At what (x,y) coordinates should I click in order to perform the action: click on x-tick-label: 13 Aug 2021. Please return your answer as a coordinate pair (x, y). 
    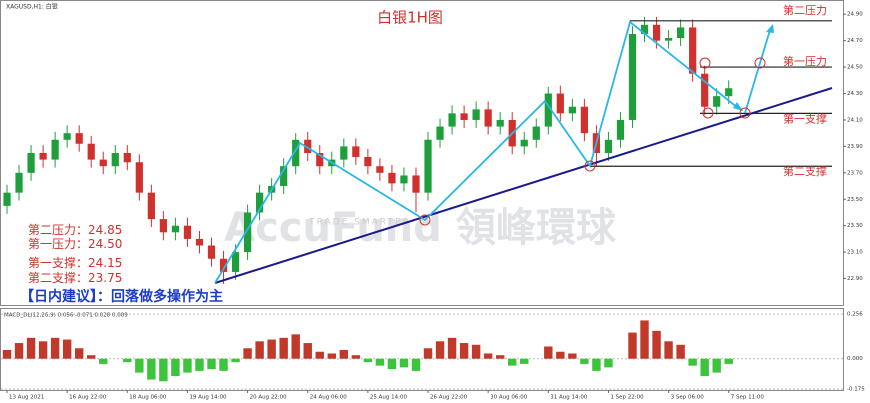
    Looking at the image, I should click on (26, 398).